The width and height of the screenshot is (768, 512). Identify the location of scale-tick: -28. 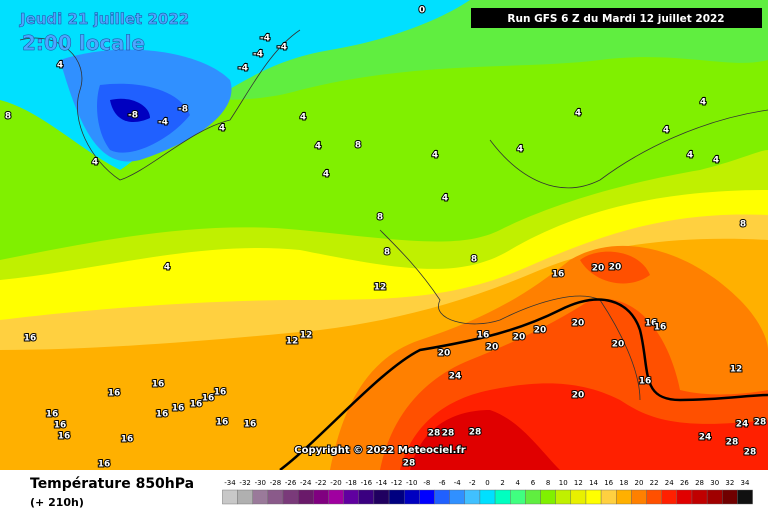
(275, 483).